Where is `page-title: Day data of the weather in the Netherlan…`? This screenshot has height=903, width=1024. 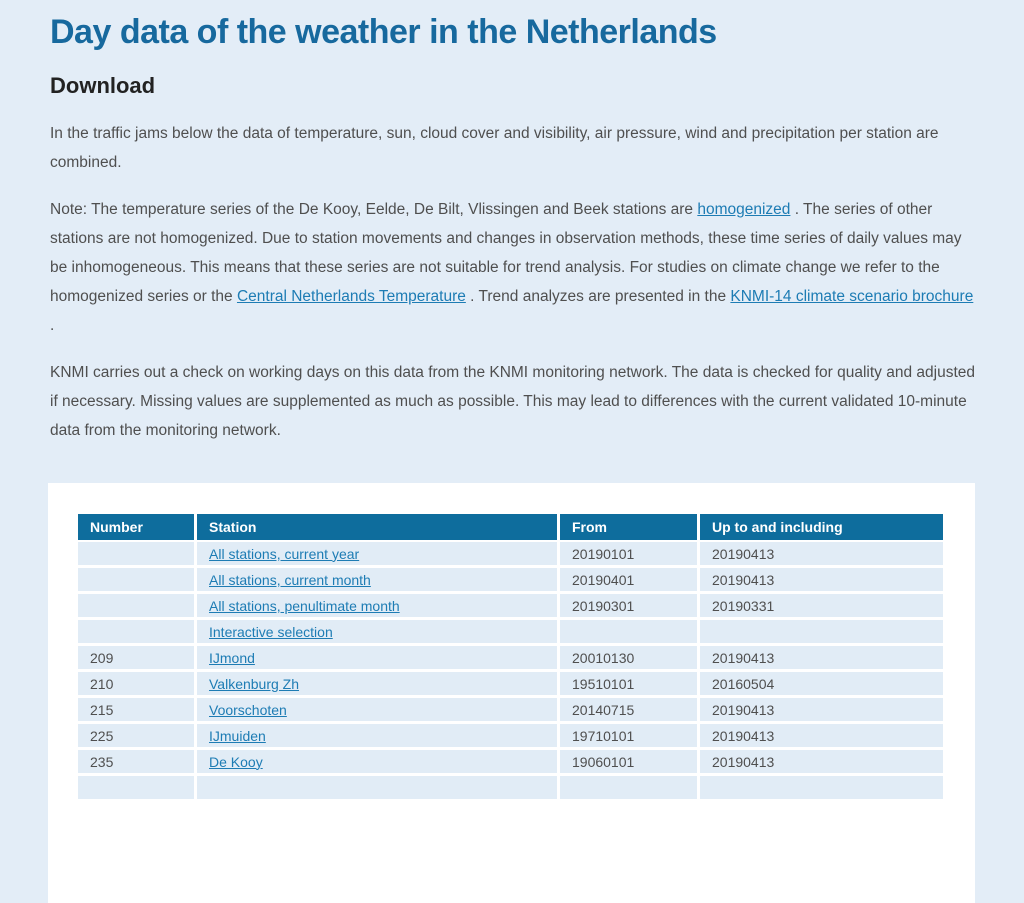
page-title: Day data of the weather in the Netherlan… is located at coordinates (383, 32).